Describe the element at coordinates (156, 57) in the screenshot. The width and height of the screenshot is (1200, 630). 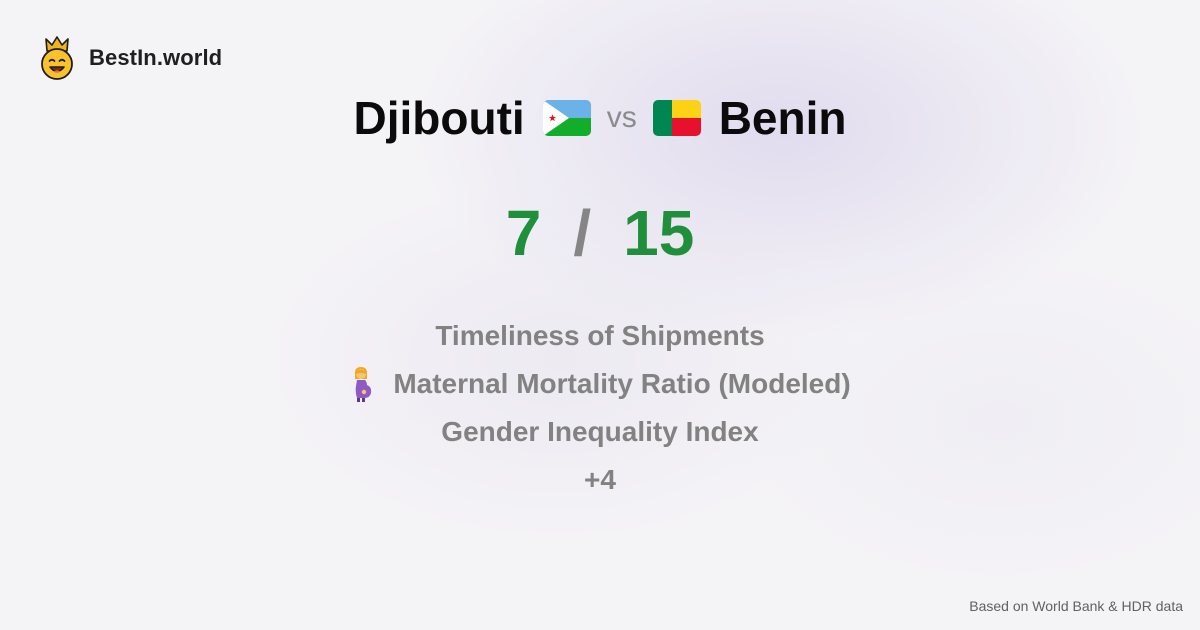
I see `brand-name: BestIn.world` at that location.